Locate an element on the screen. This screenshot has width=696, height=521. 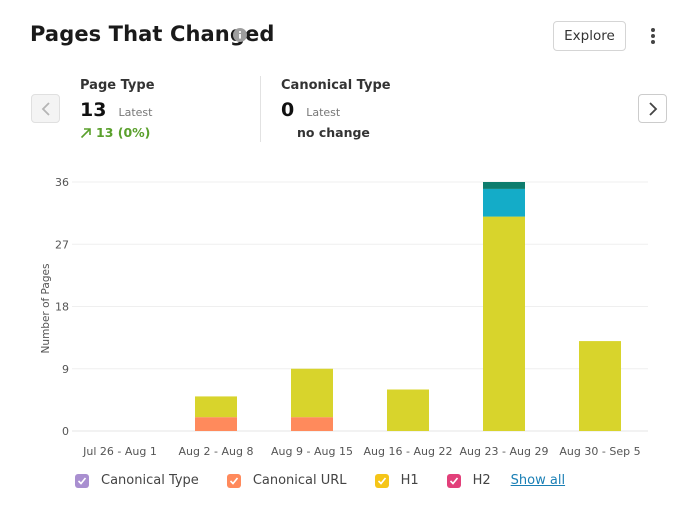
x-tick-label: Aug 2 - Aug 8 is located at coordinates (216, 451).